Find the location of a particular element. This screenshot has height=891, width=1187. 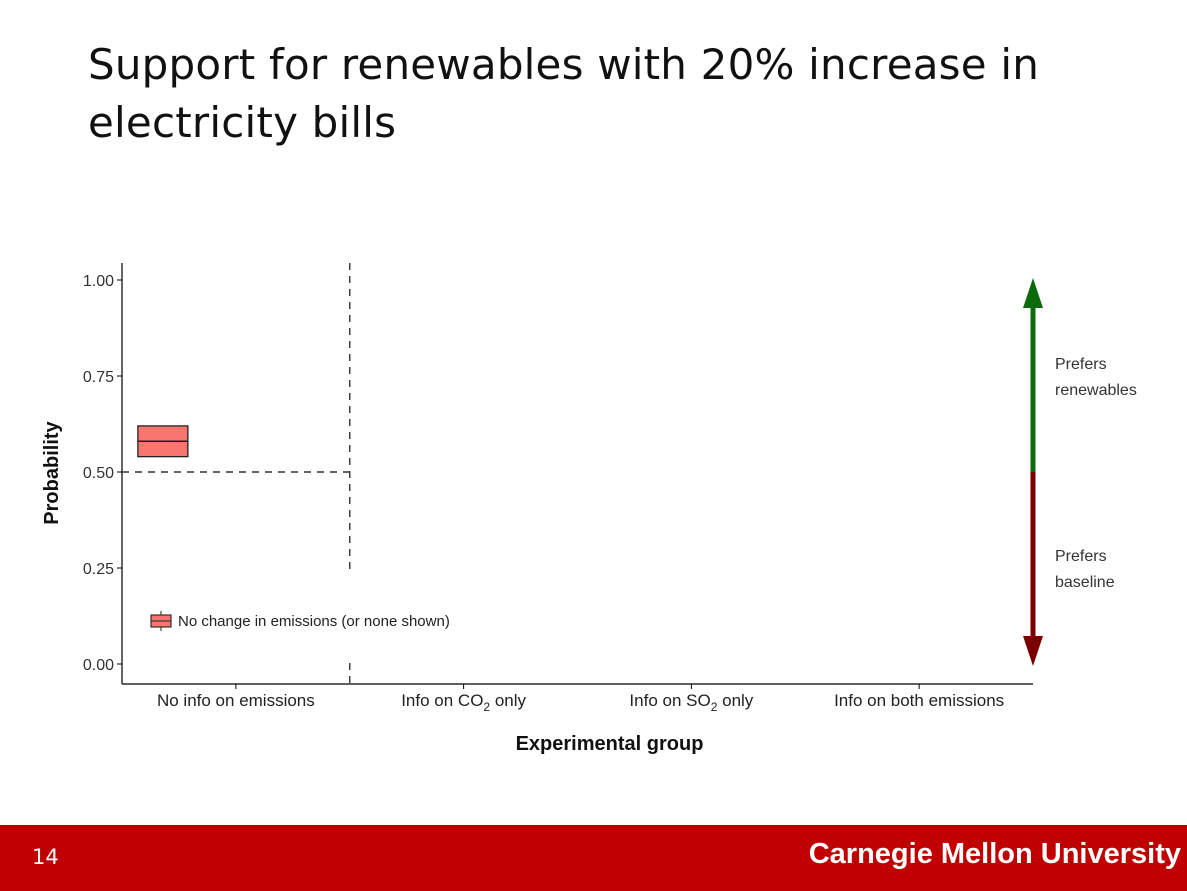

arrow-up-head is located at coordinates (1033, 293).